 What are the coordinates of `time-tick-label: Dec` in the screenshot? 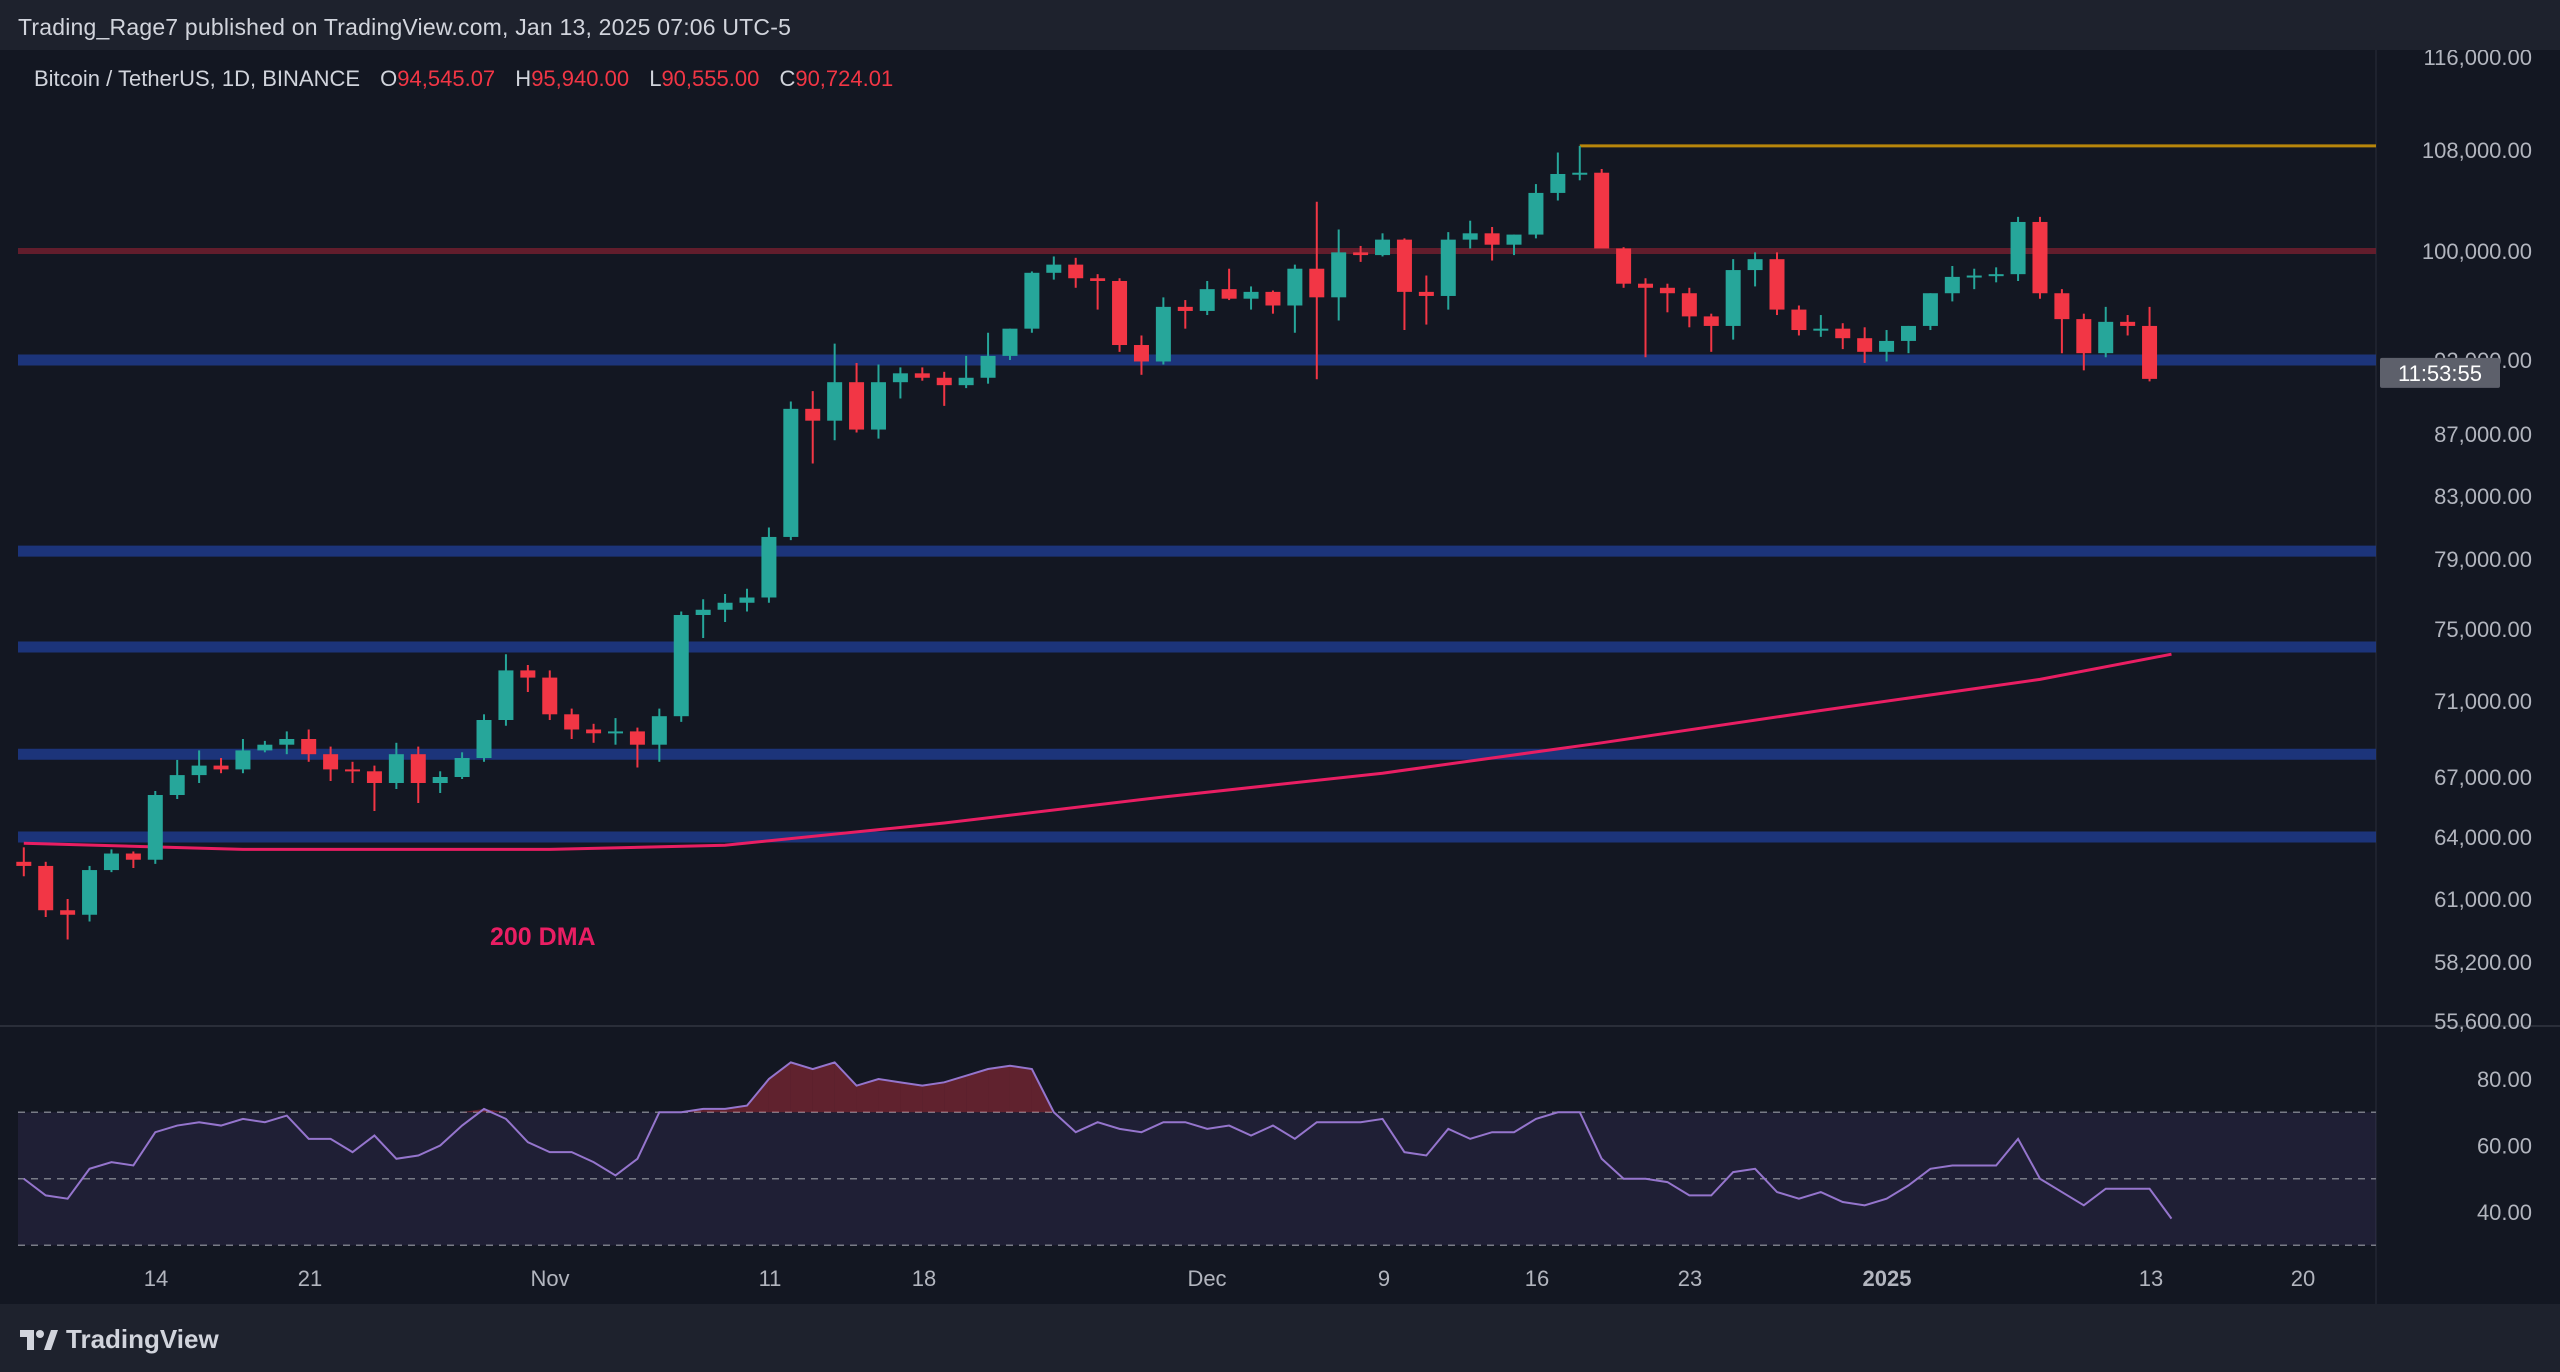 It's located at (1206, 1278).